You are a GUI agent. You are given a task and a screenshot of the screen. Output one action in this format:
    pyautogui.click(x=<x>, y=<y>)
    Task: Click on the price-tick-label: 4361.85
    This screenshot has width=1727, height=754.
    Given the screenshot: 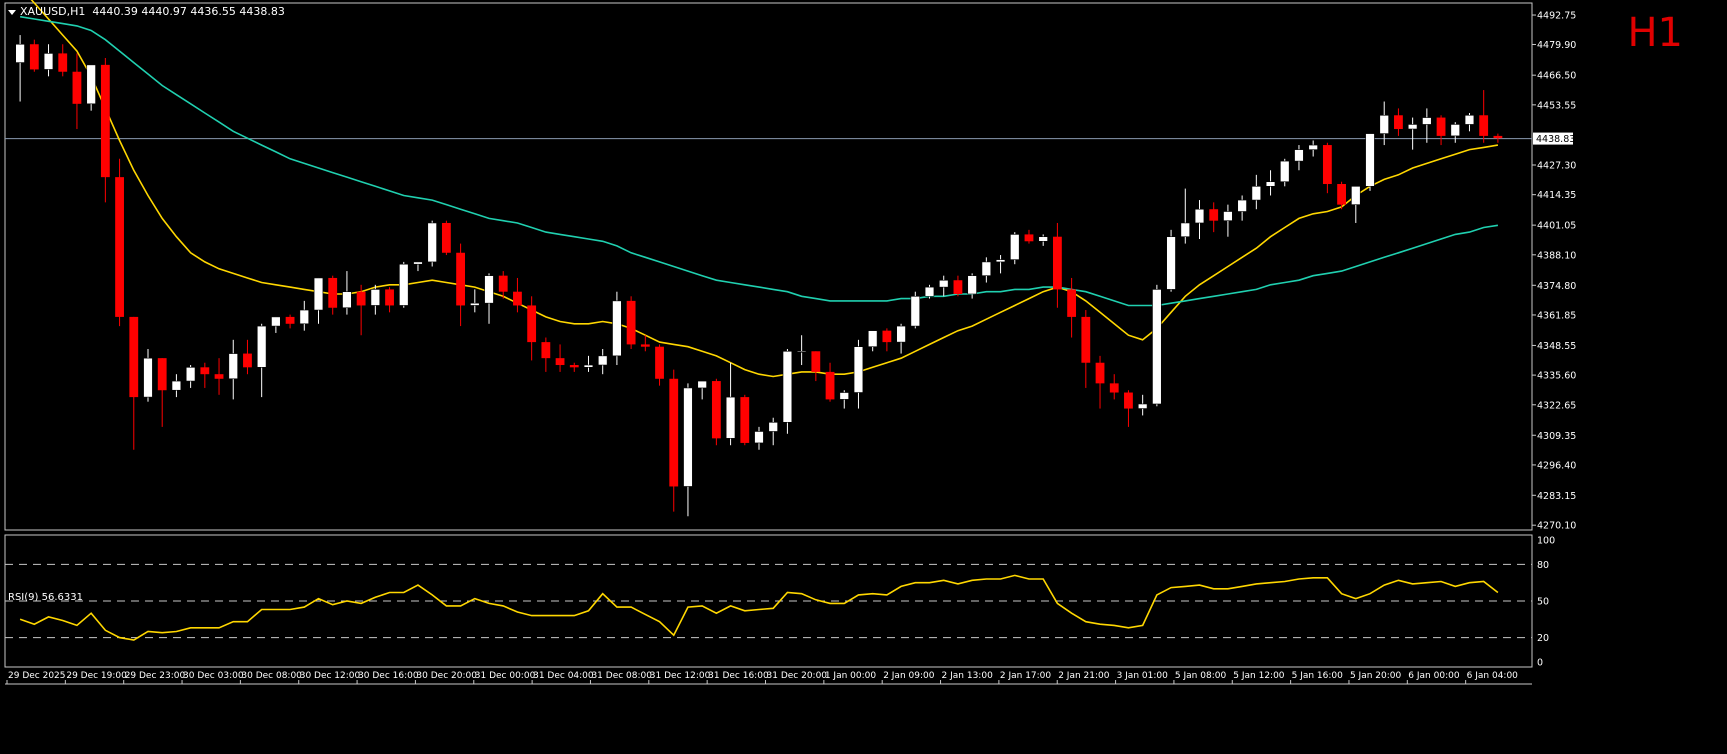 What is the action you would take?
    pyautogui.click(x=1556, y=315)
    